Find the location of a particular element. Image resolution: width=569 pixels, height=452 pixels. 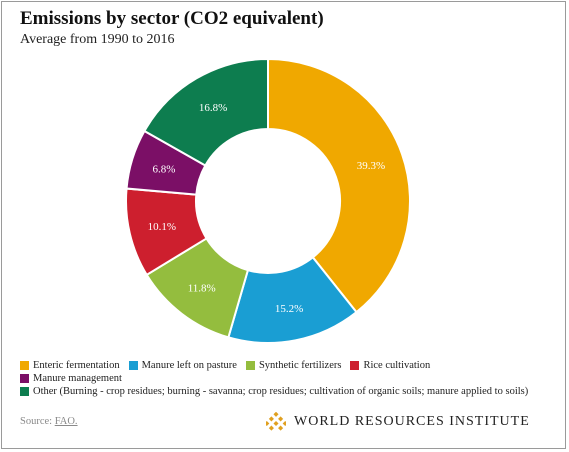

legend-label: Manure management is located at coordinates (77, 378).